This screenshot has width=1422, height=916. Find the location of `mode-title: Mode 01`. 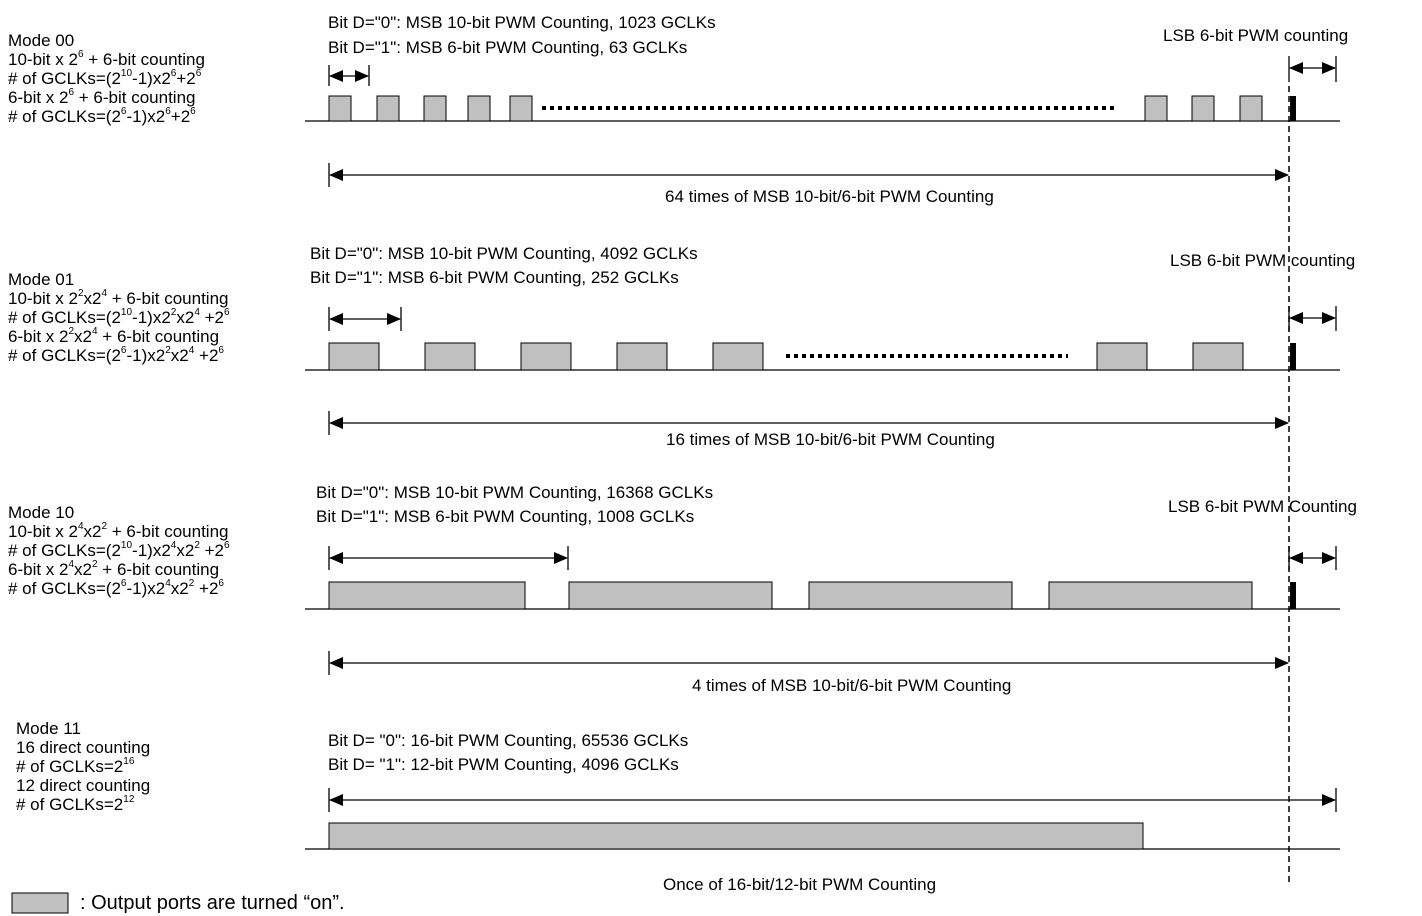

mode-title: Mode 01 is located at coordinates (41, 279).